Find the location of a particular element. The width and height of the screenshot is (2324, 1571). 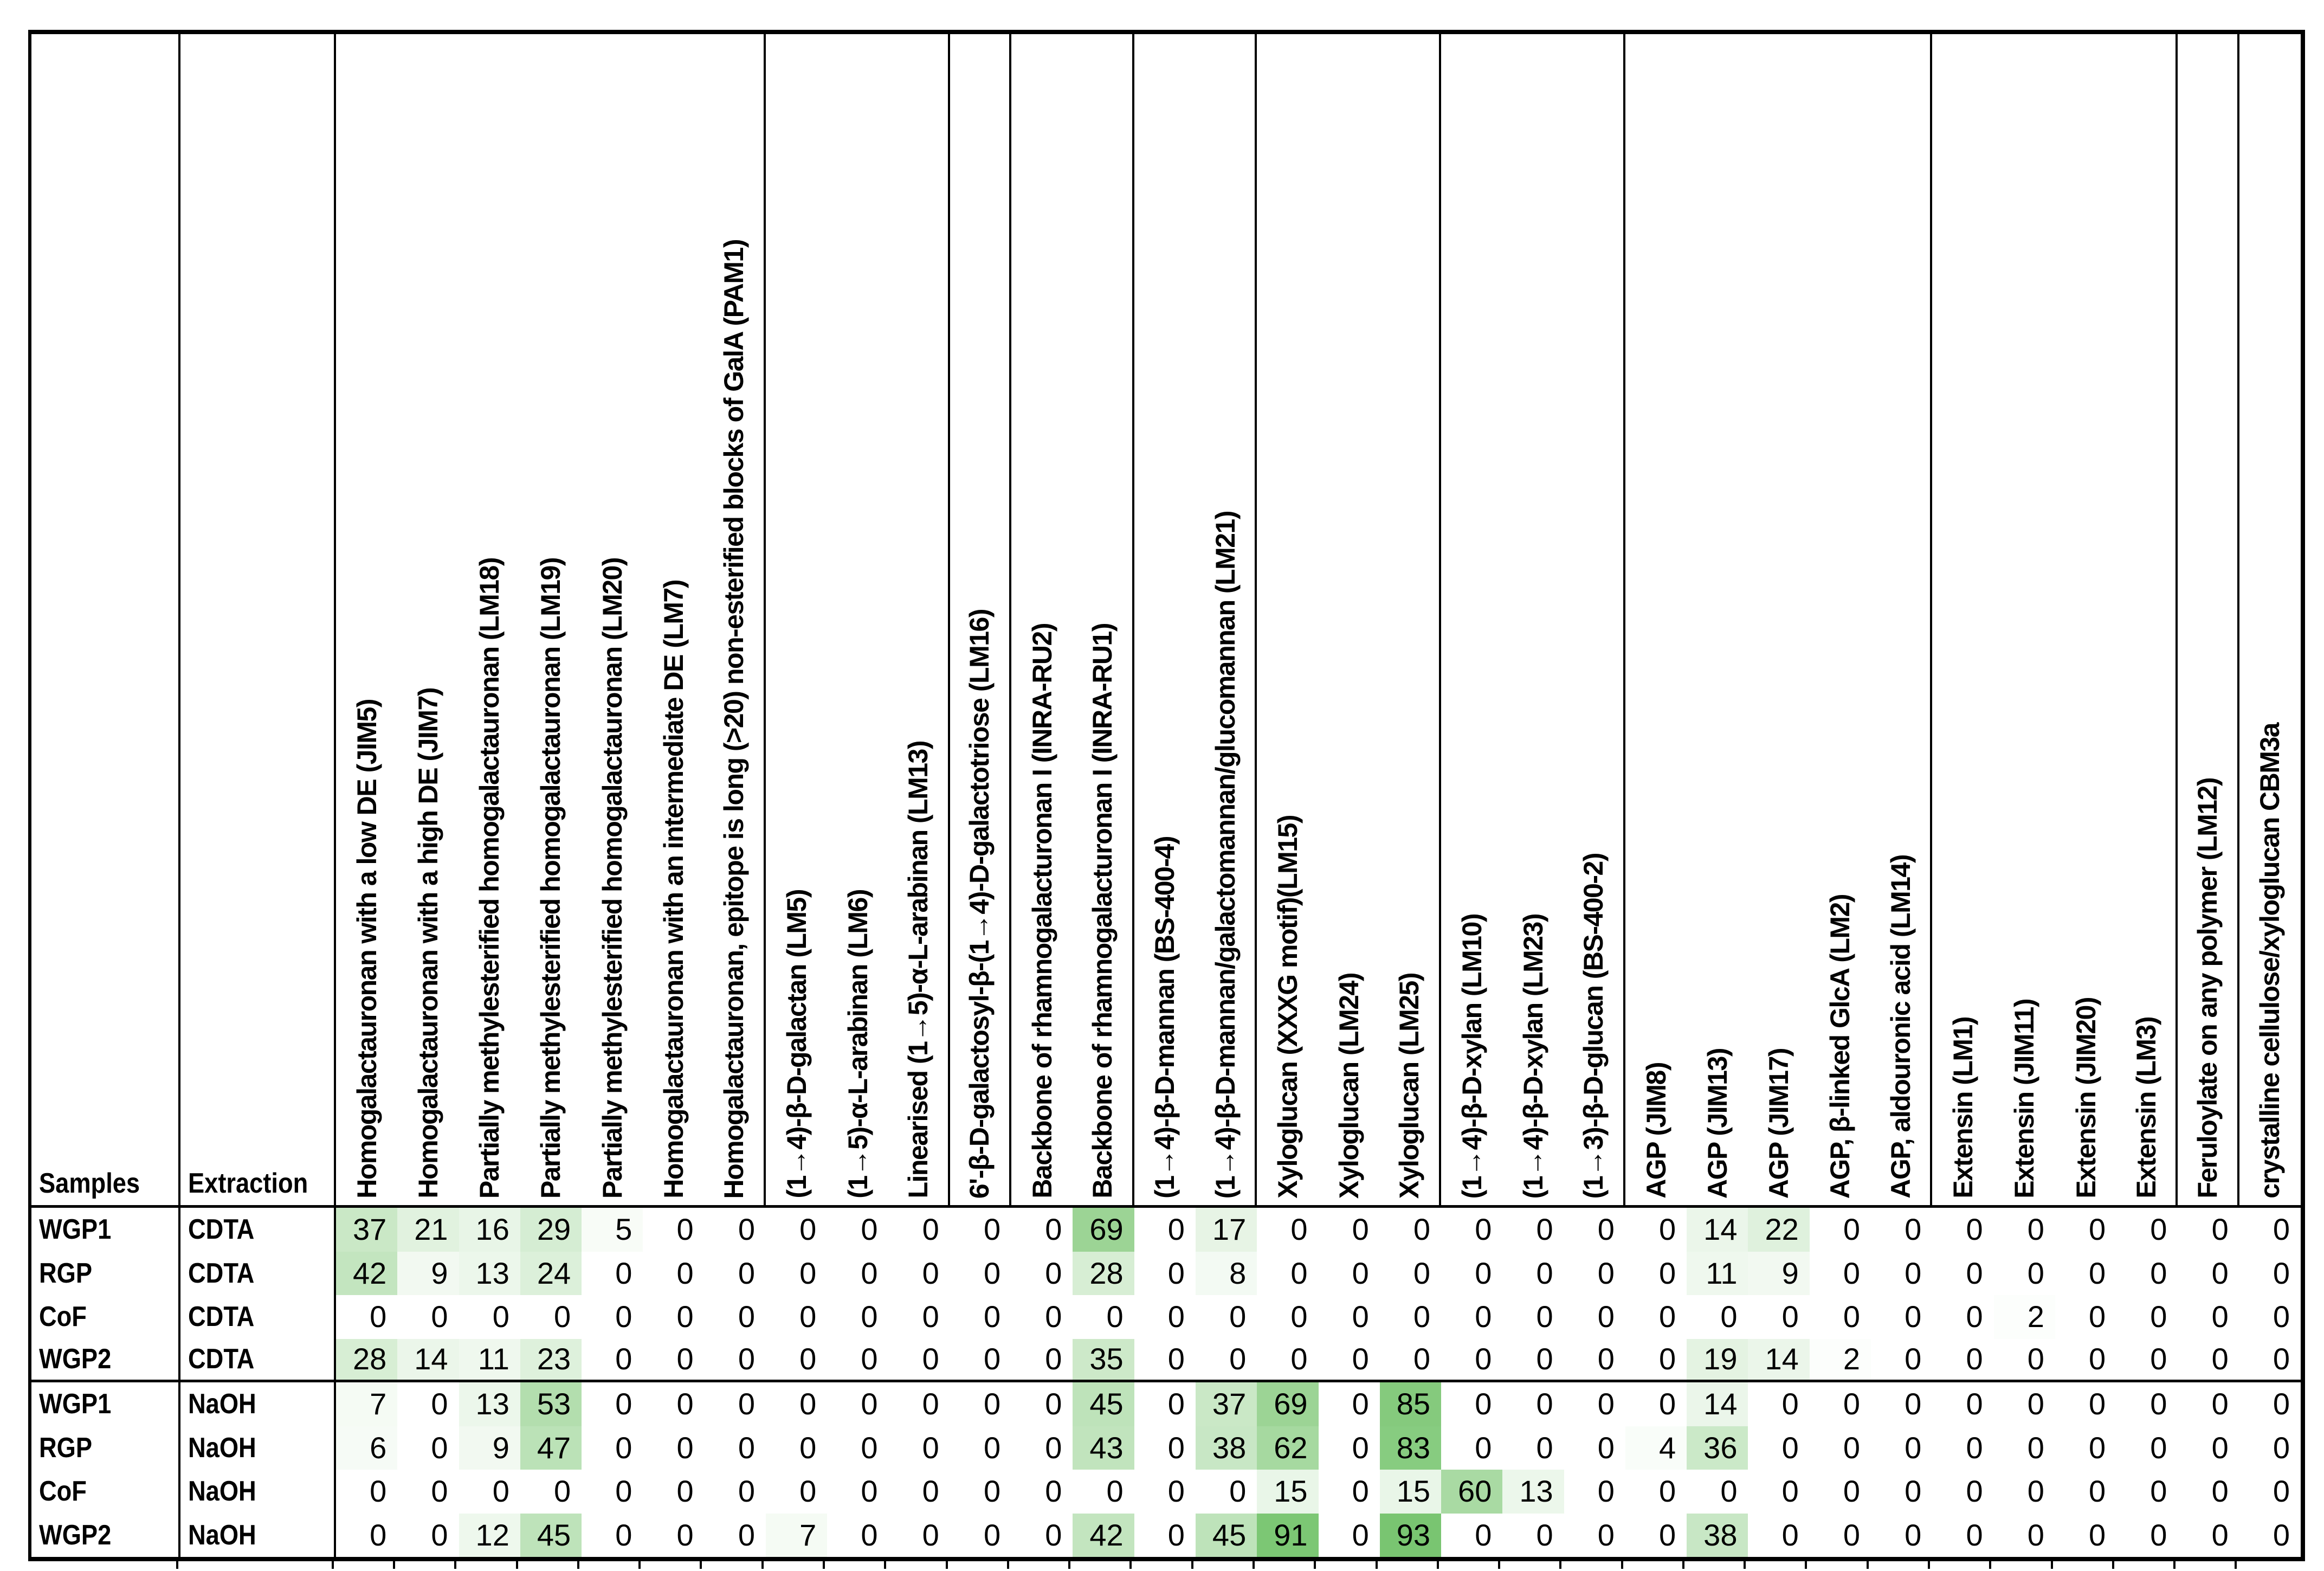

sample-label-cell: CoF is located at coordinates (105, 1492).